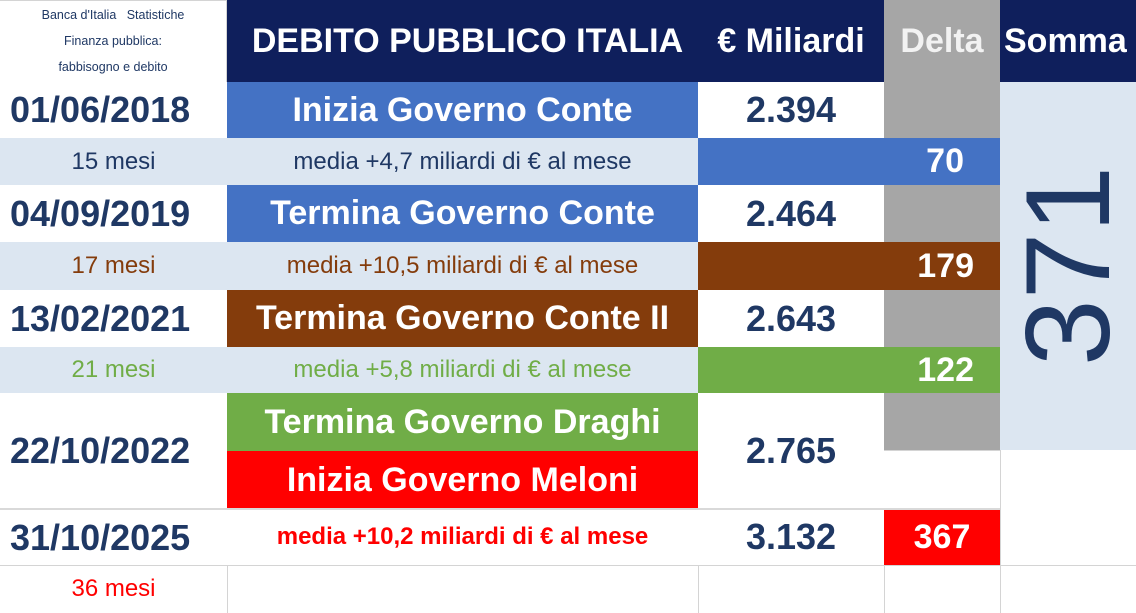 This screenshot has width=1136, height=613. What do you see at coordinates (849, 370) in the screenshot?
I see `delta-value: 122` at bounding box center [849, 370].